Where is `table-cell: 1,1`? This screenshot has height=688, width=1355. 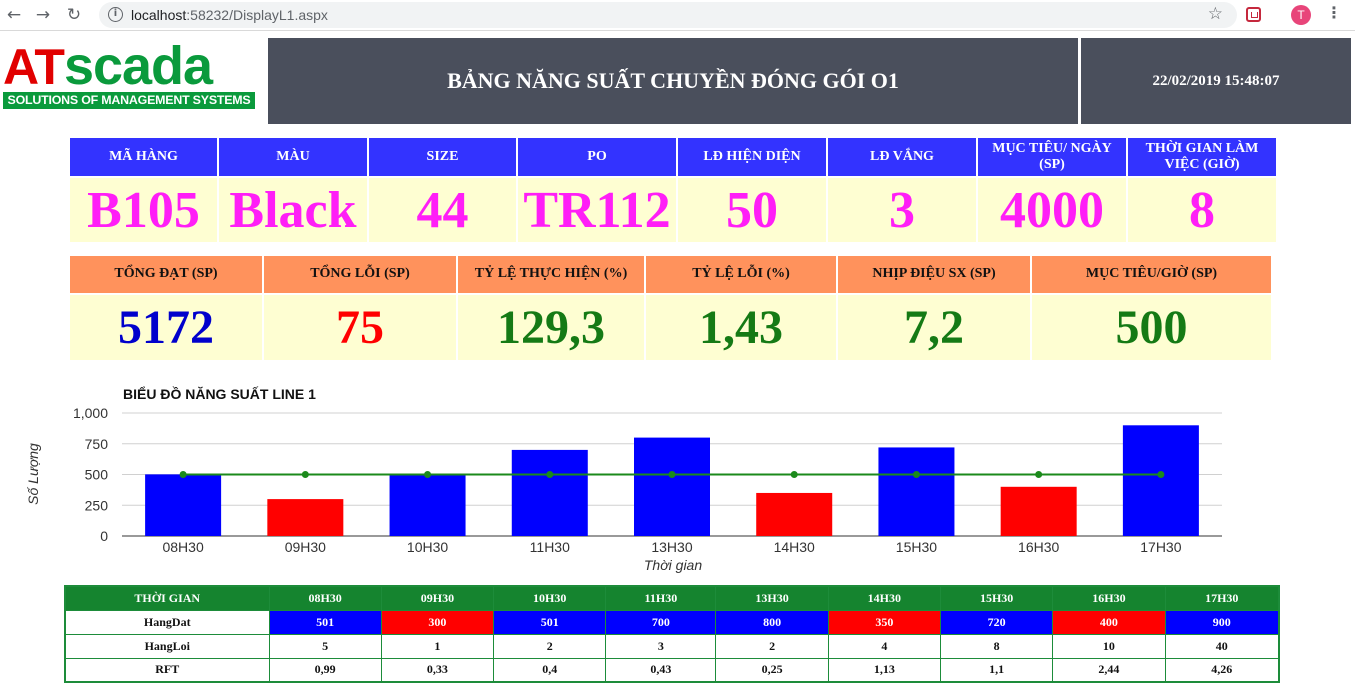
table-cell: 1,1 is located at coordinates (996, 670).